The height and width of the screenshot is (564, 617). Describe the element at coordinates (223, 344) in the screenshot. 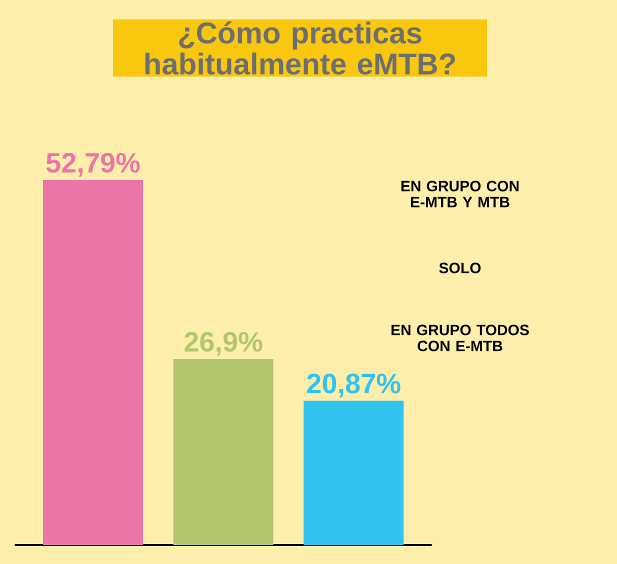

I see `data-label: 26,9%` at that location.